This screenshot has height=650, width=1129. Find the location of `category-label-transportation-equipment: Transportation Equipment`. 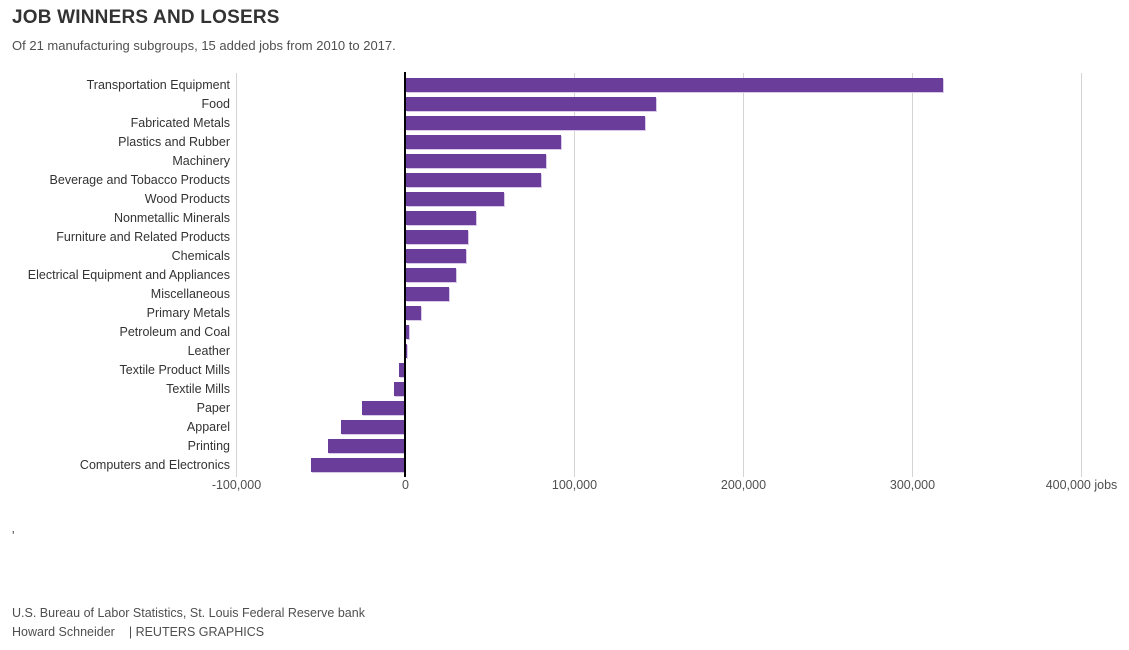

category-label-transportation-equipment: Transportation Equipment is located at coordinates (158, 85).